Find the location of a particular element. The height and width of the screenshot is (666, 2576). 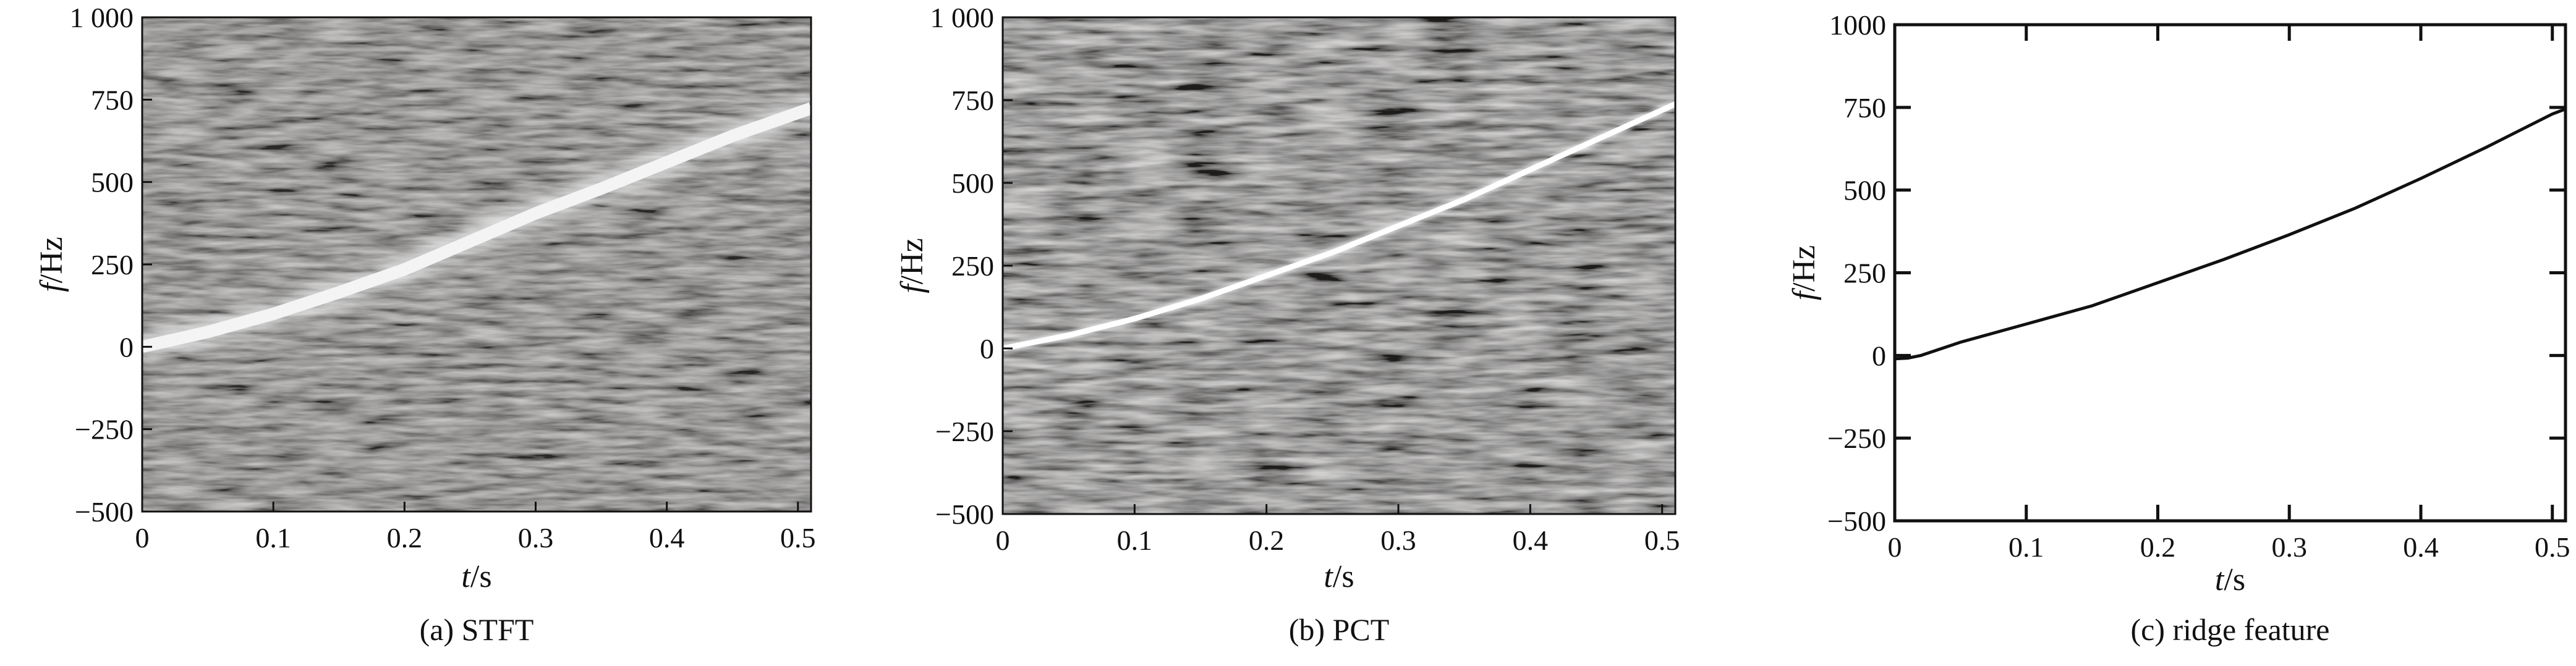

panel-caption: (c) ridge feature is located at coordinates (2230, 629).